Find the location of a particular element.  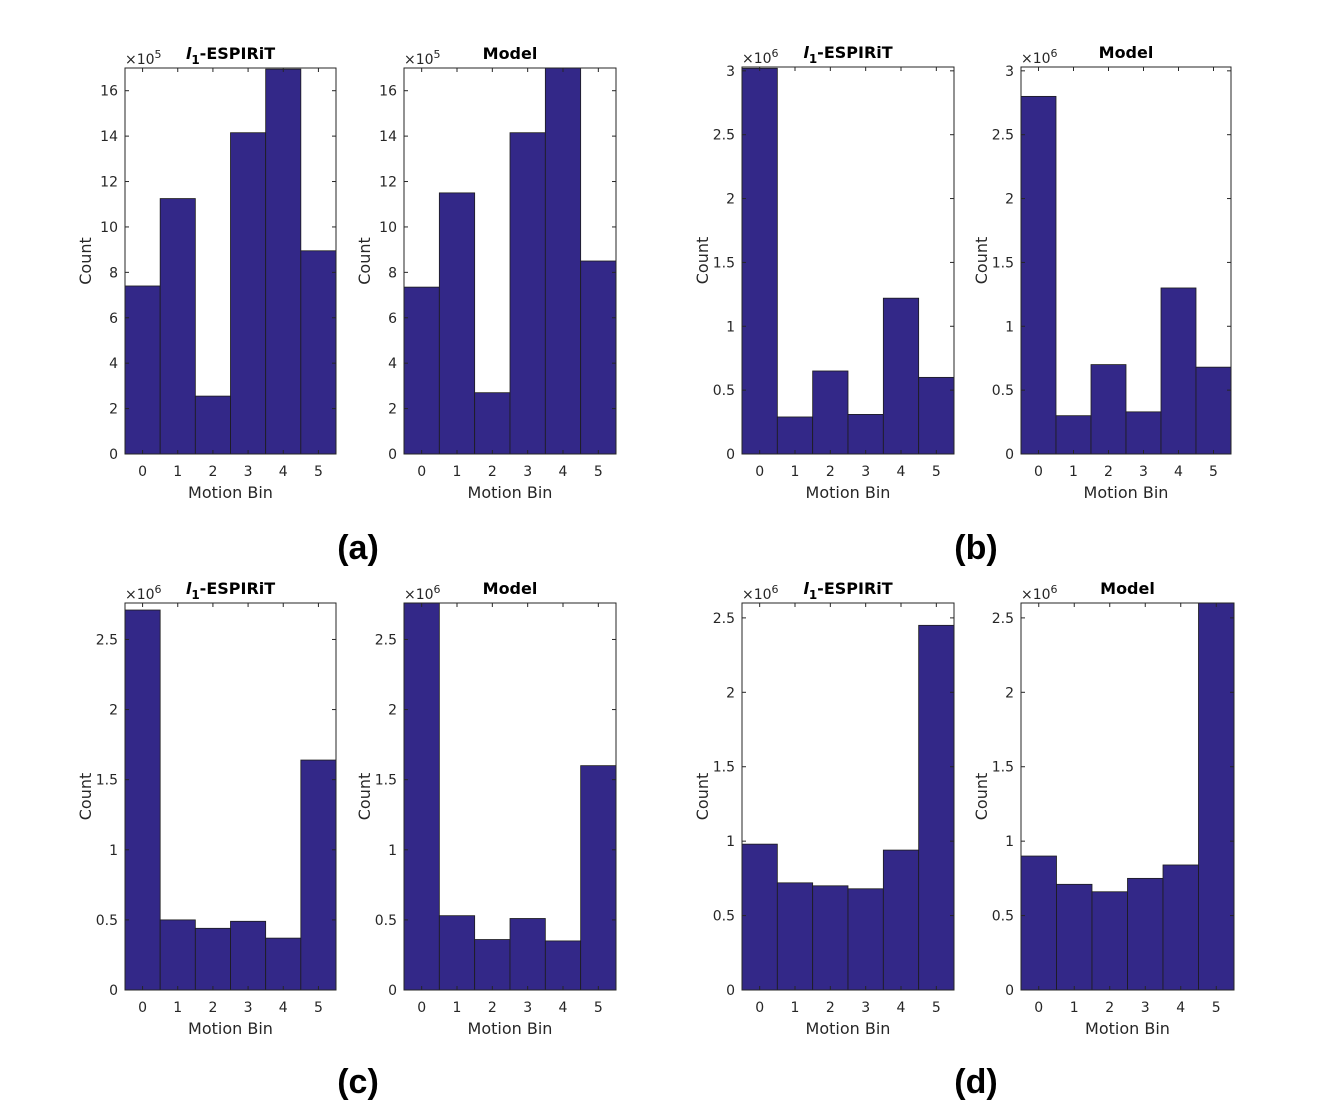

panel-label-d: (d) is located at coordinates (975, 1082).